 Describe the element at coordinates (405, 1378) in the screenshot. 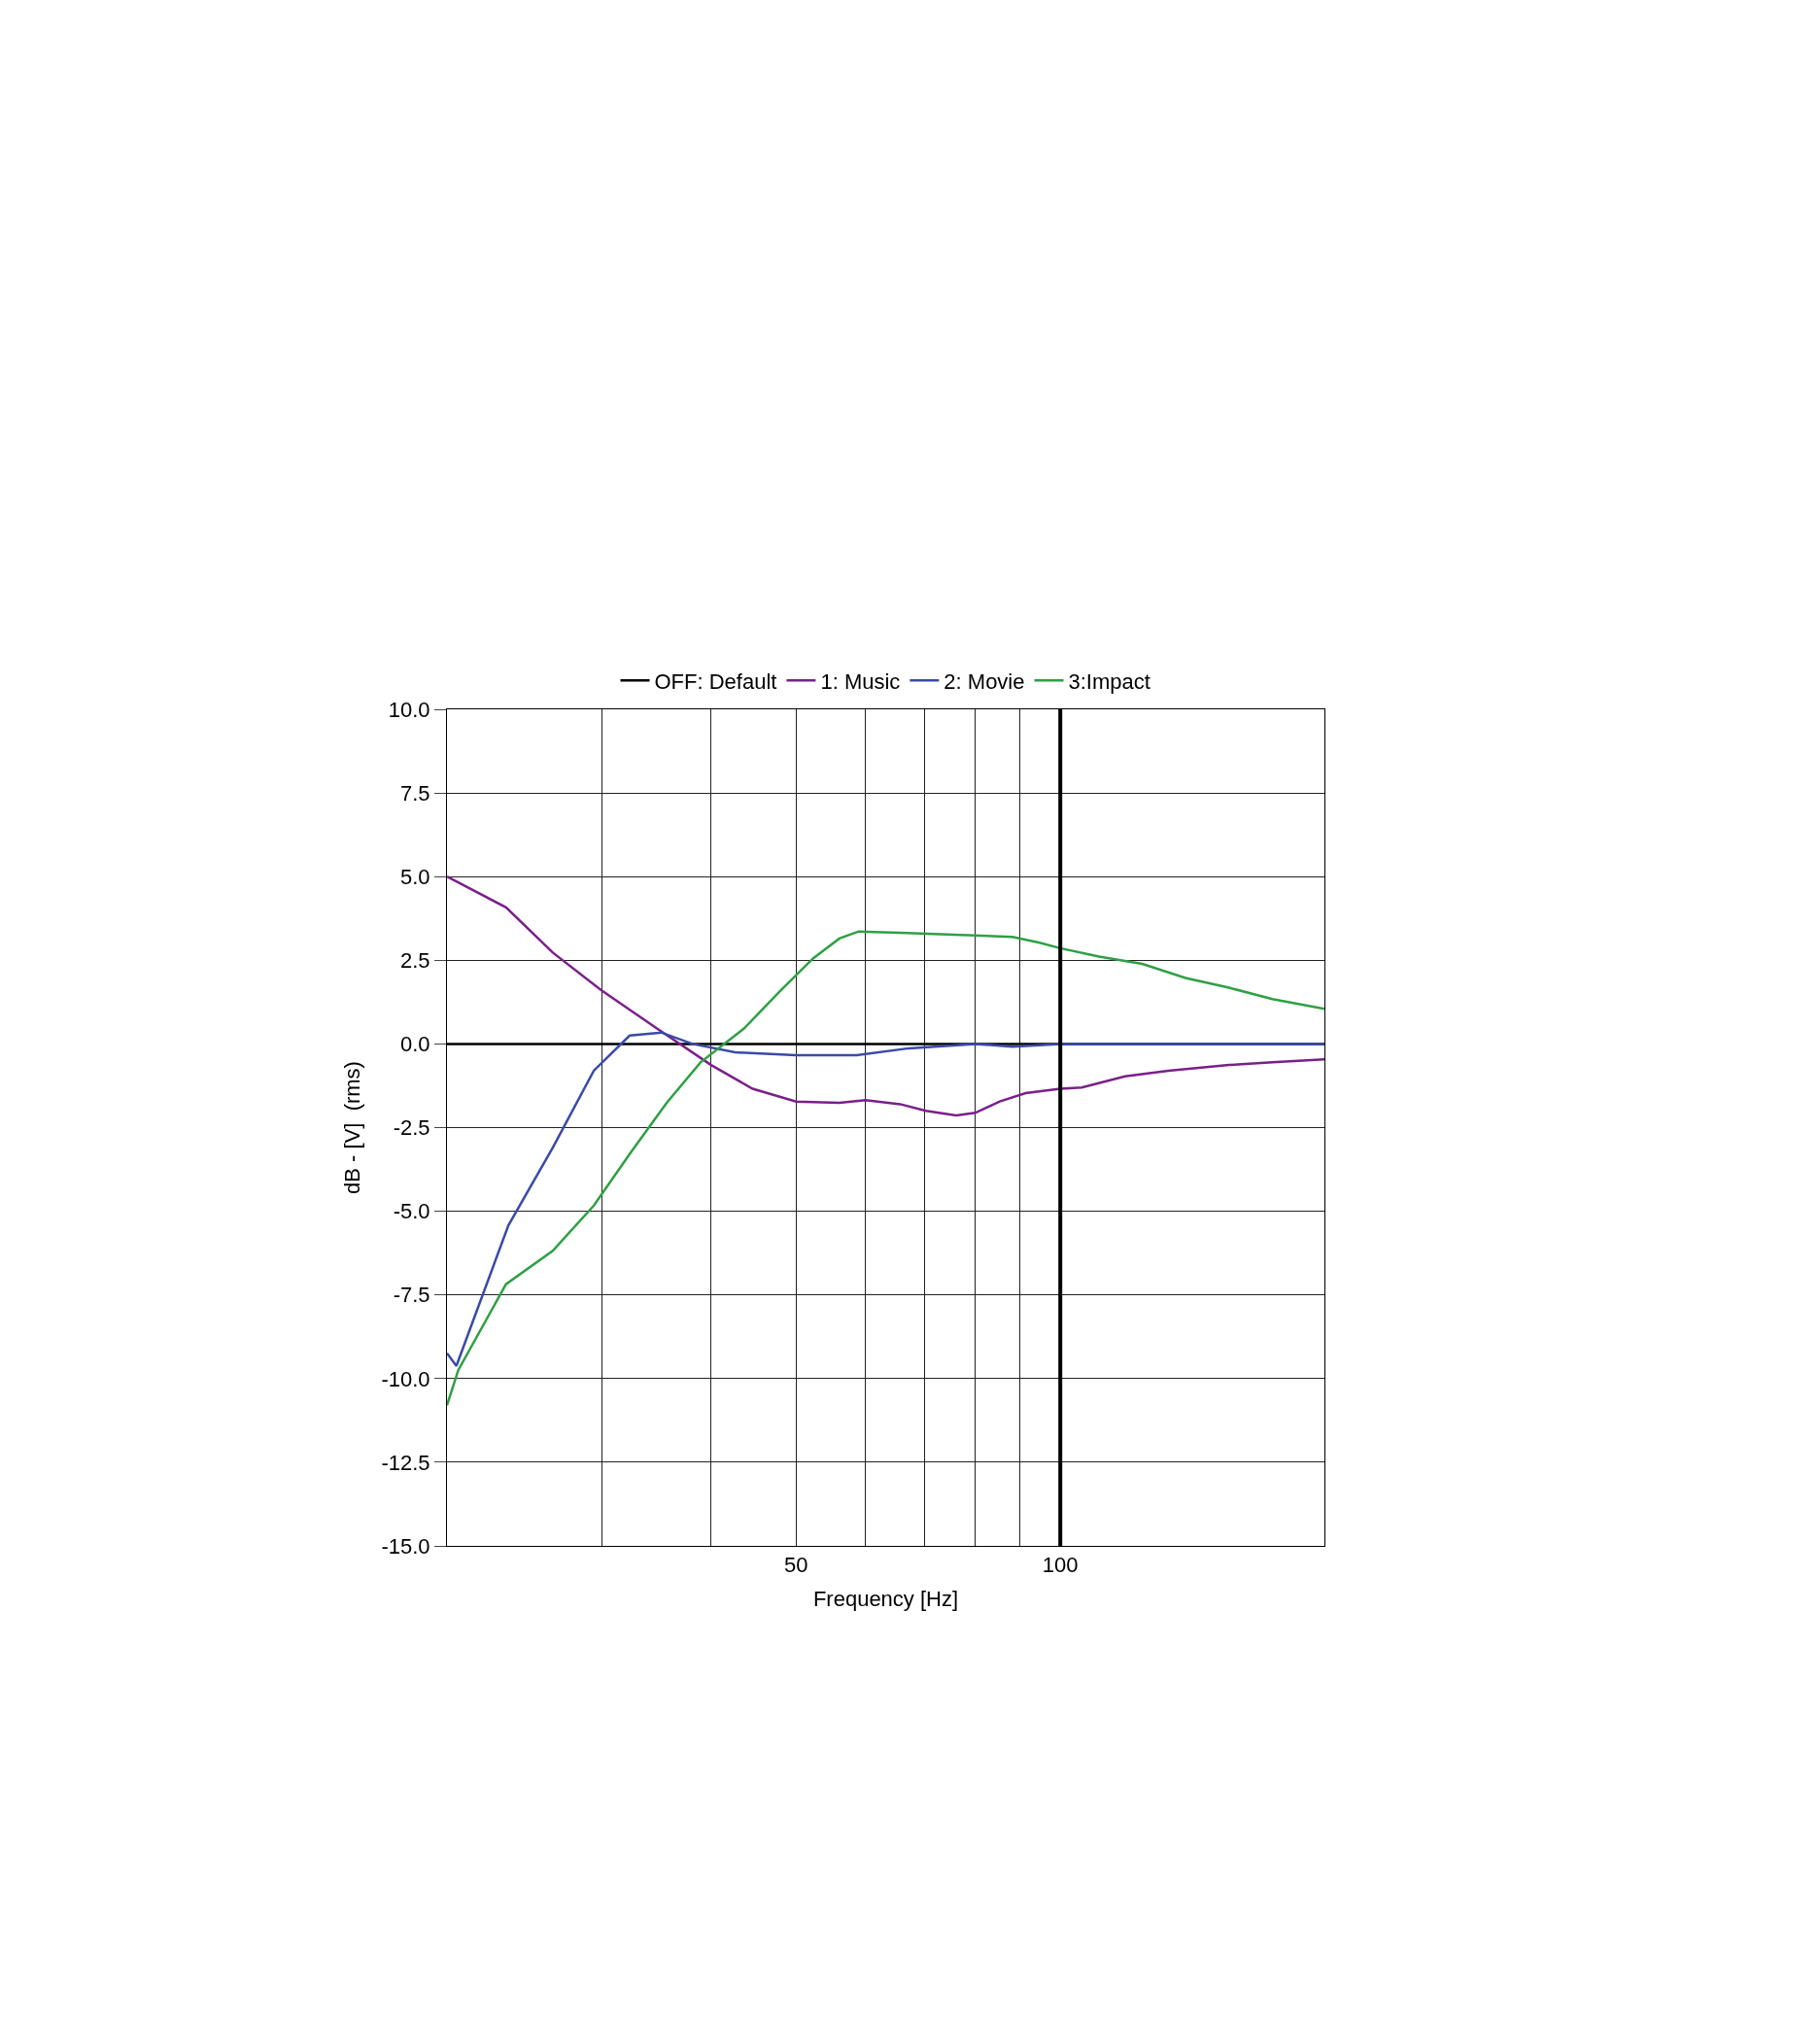

I see `y-tick-label: -10.0` at that location.